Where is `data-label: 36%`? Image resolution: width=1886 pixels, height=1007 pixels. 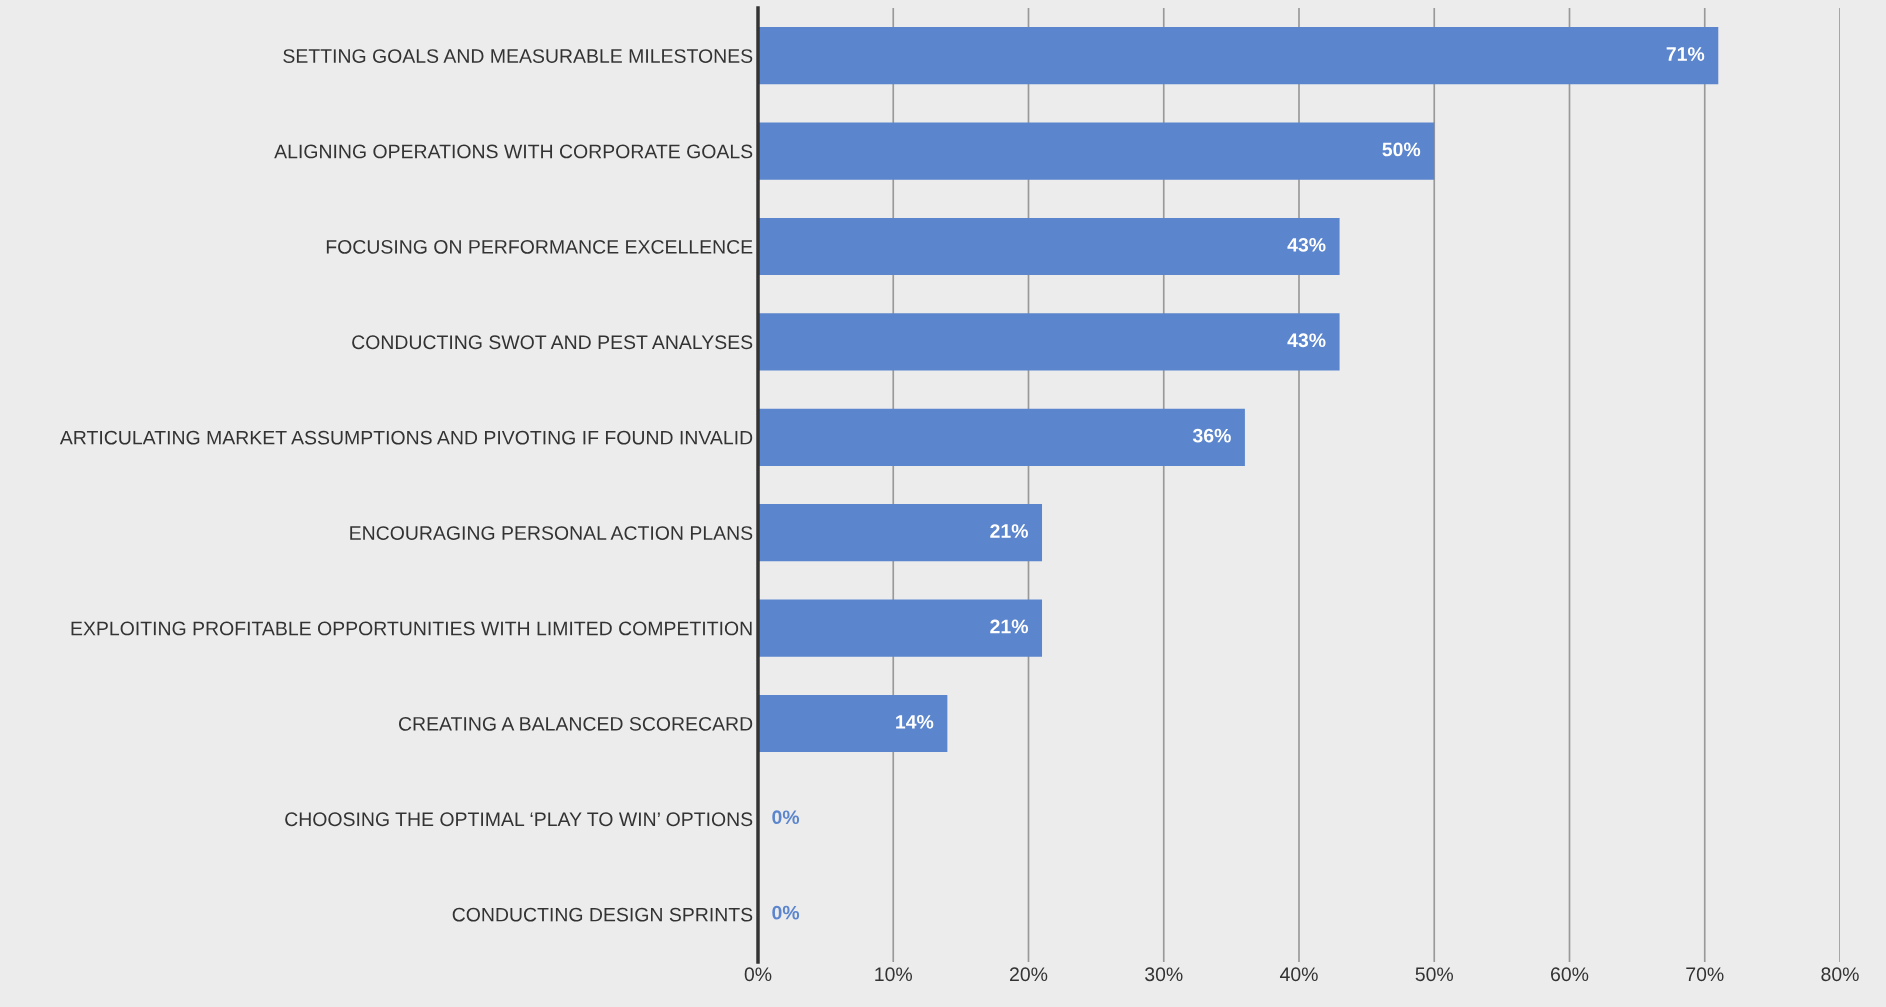 data-label: 36% is located at coordinates (1211, 435).